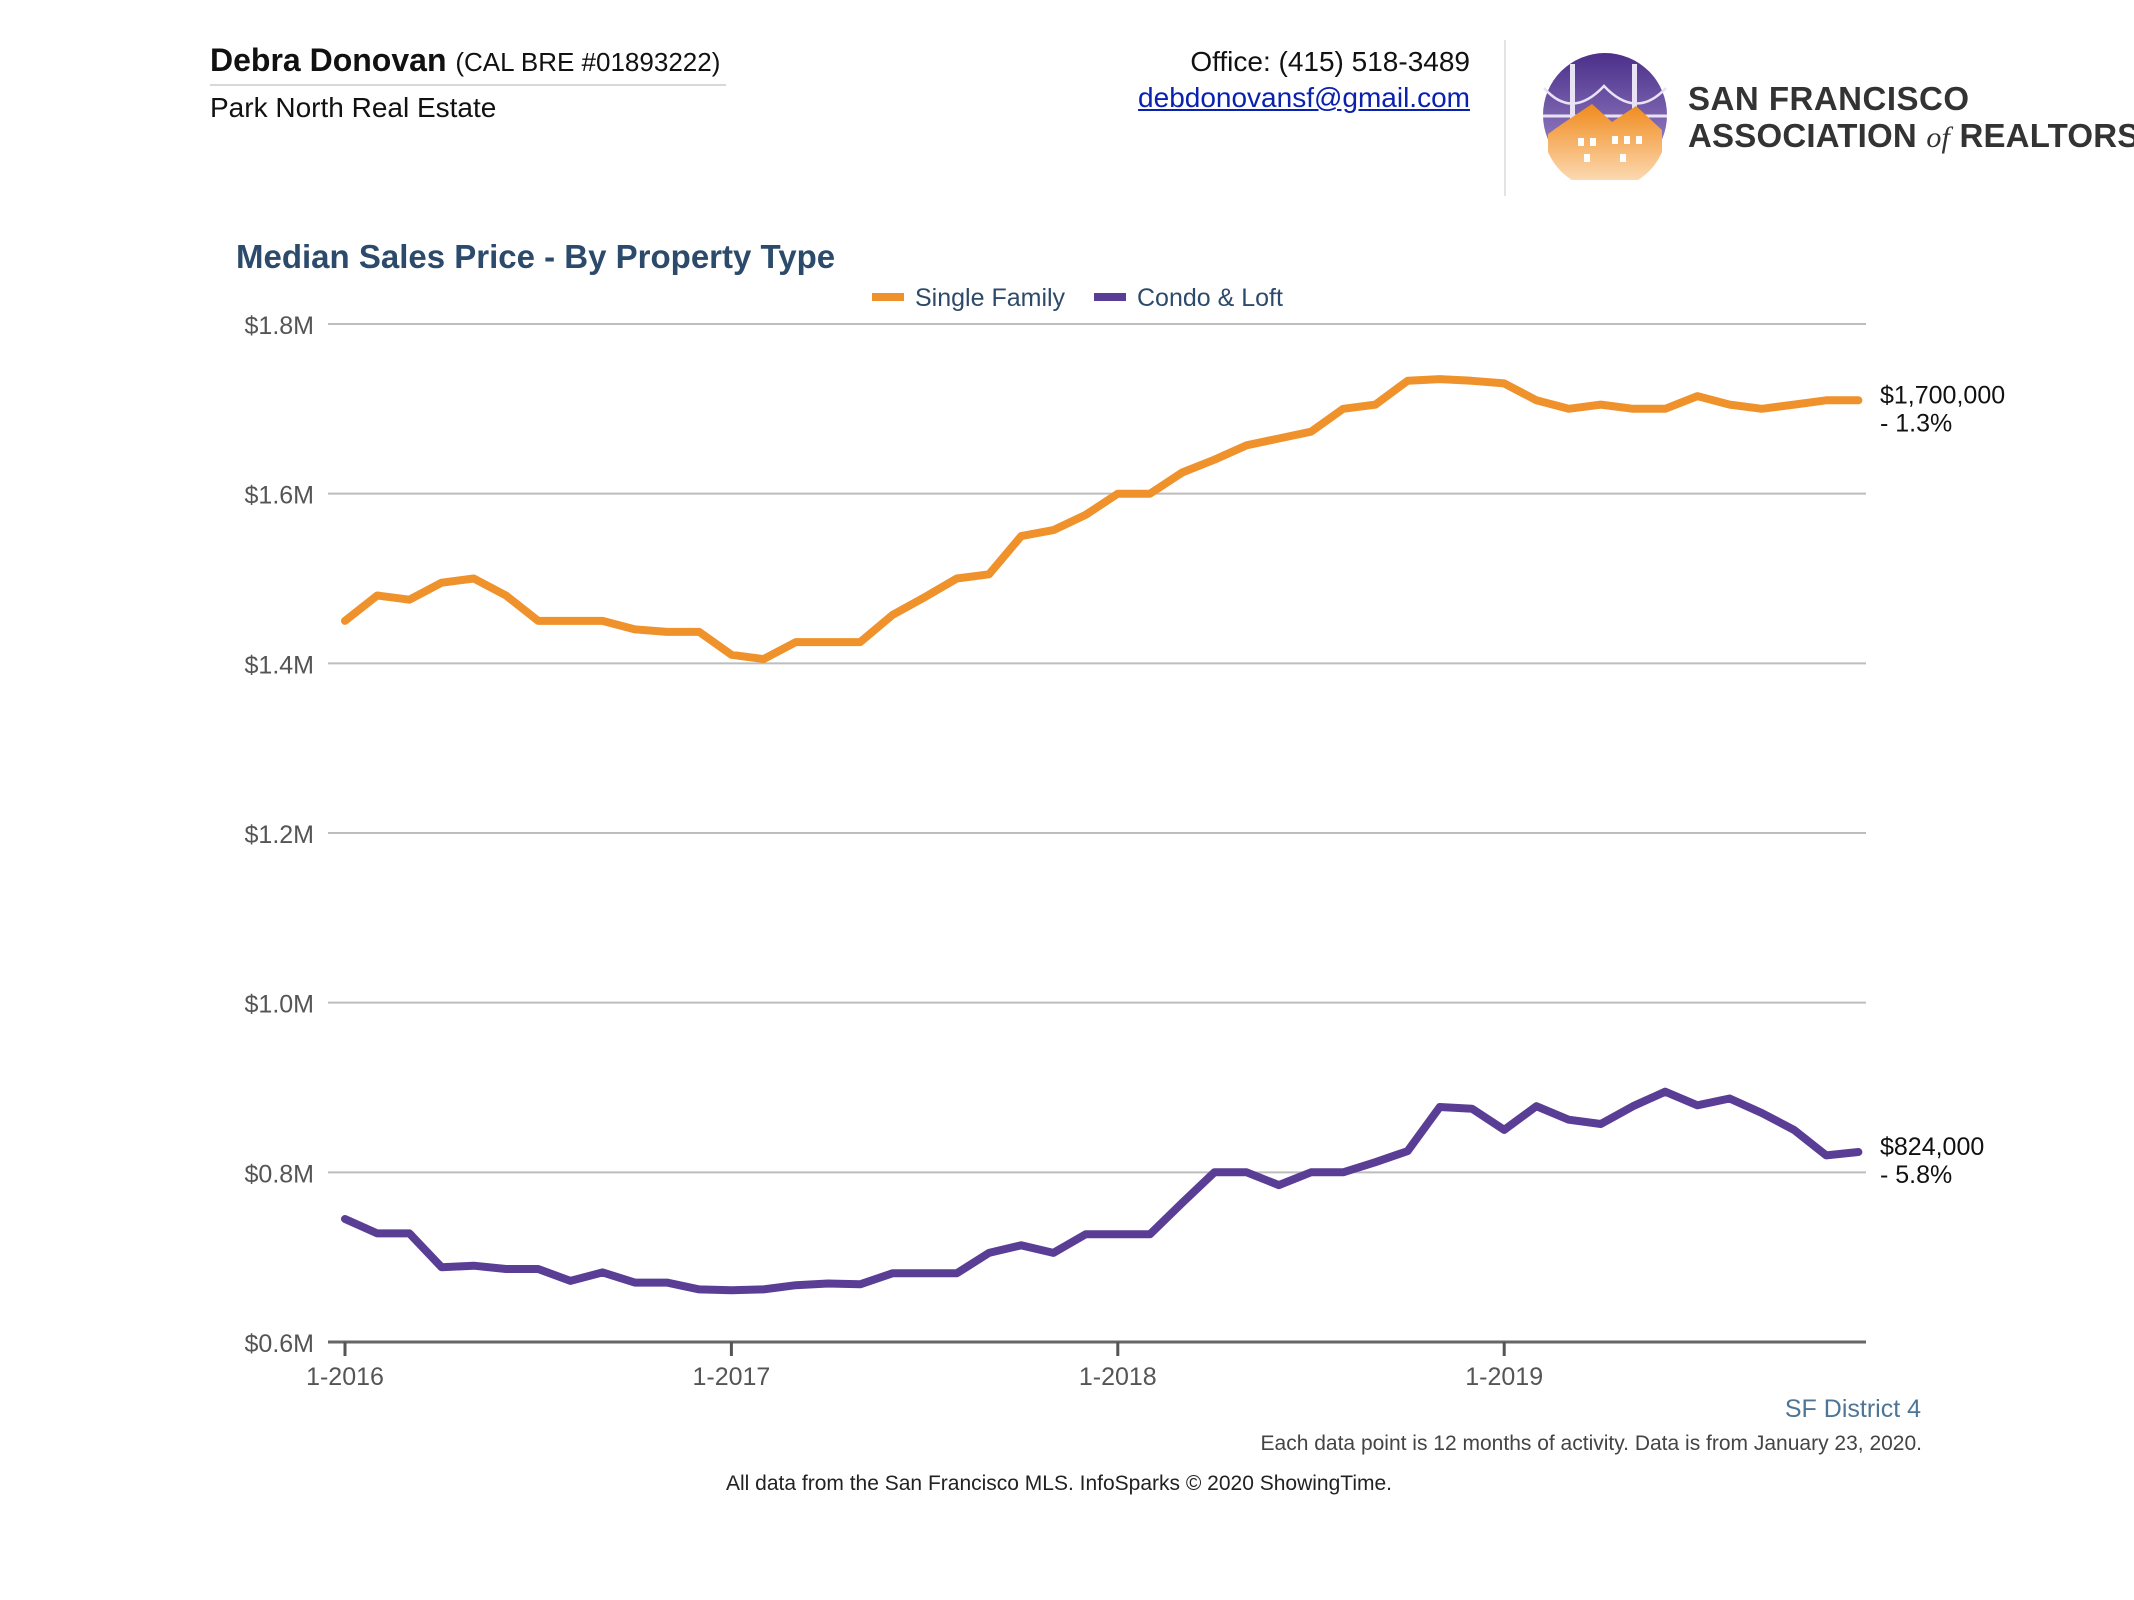 The height and width of the screenshot is (1600, 2134). What do you see at coordinates (1802, 135) in the screenshot?
I see `logo-word-association: ASSOCIATION` at bounding box center [1802, 135].